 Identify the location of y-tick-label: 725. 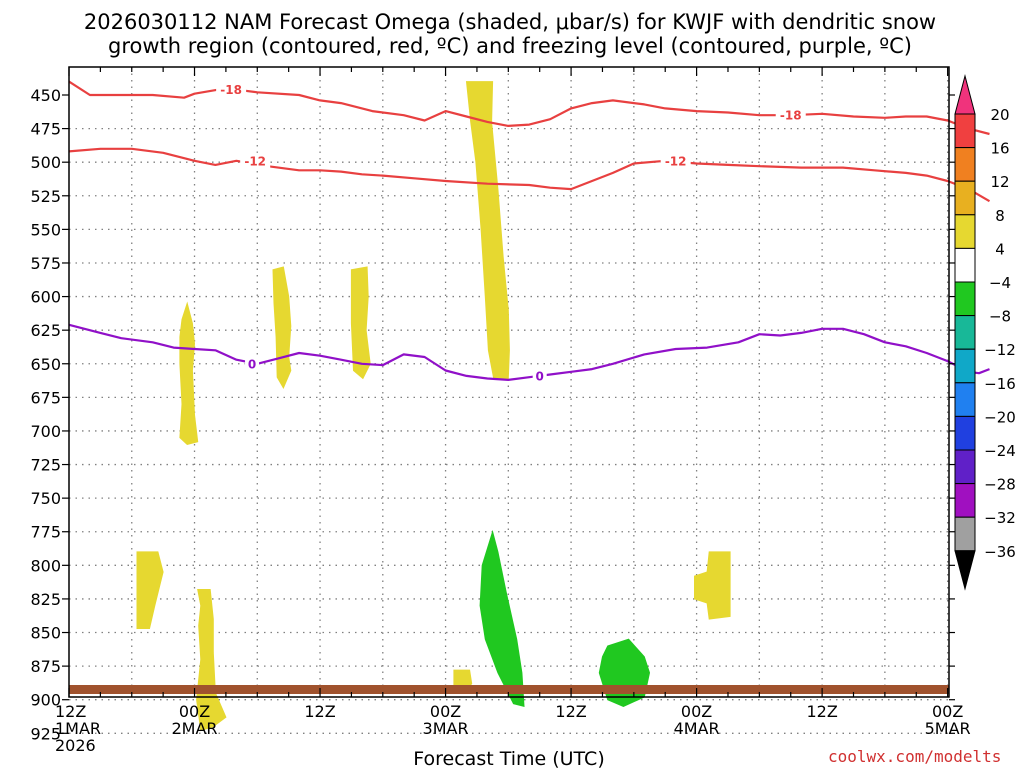
(45, 465).